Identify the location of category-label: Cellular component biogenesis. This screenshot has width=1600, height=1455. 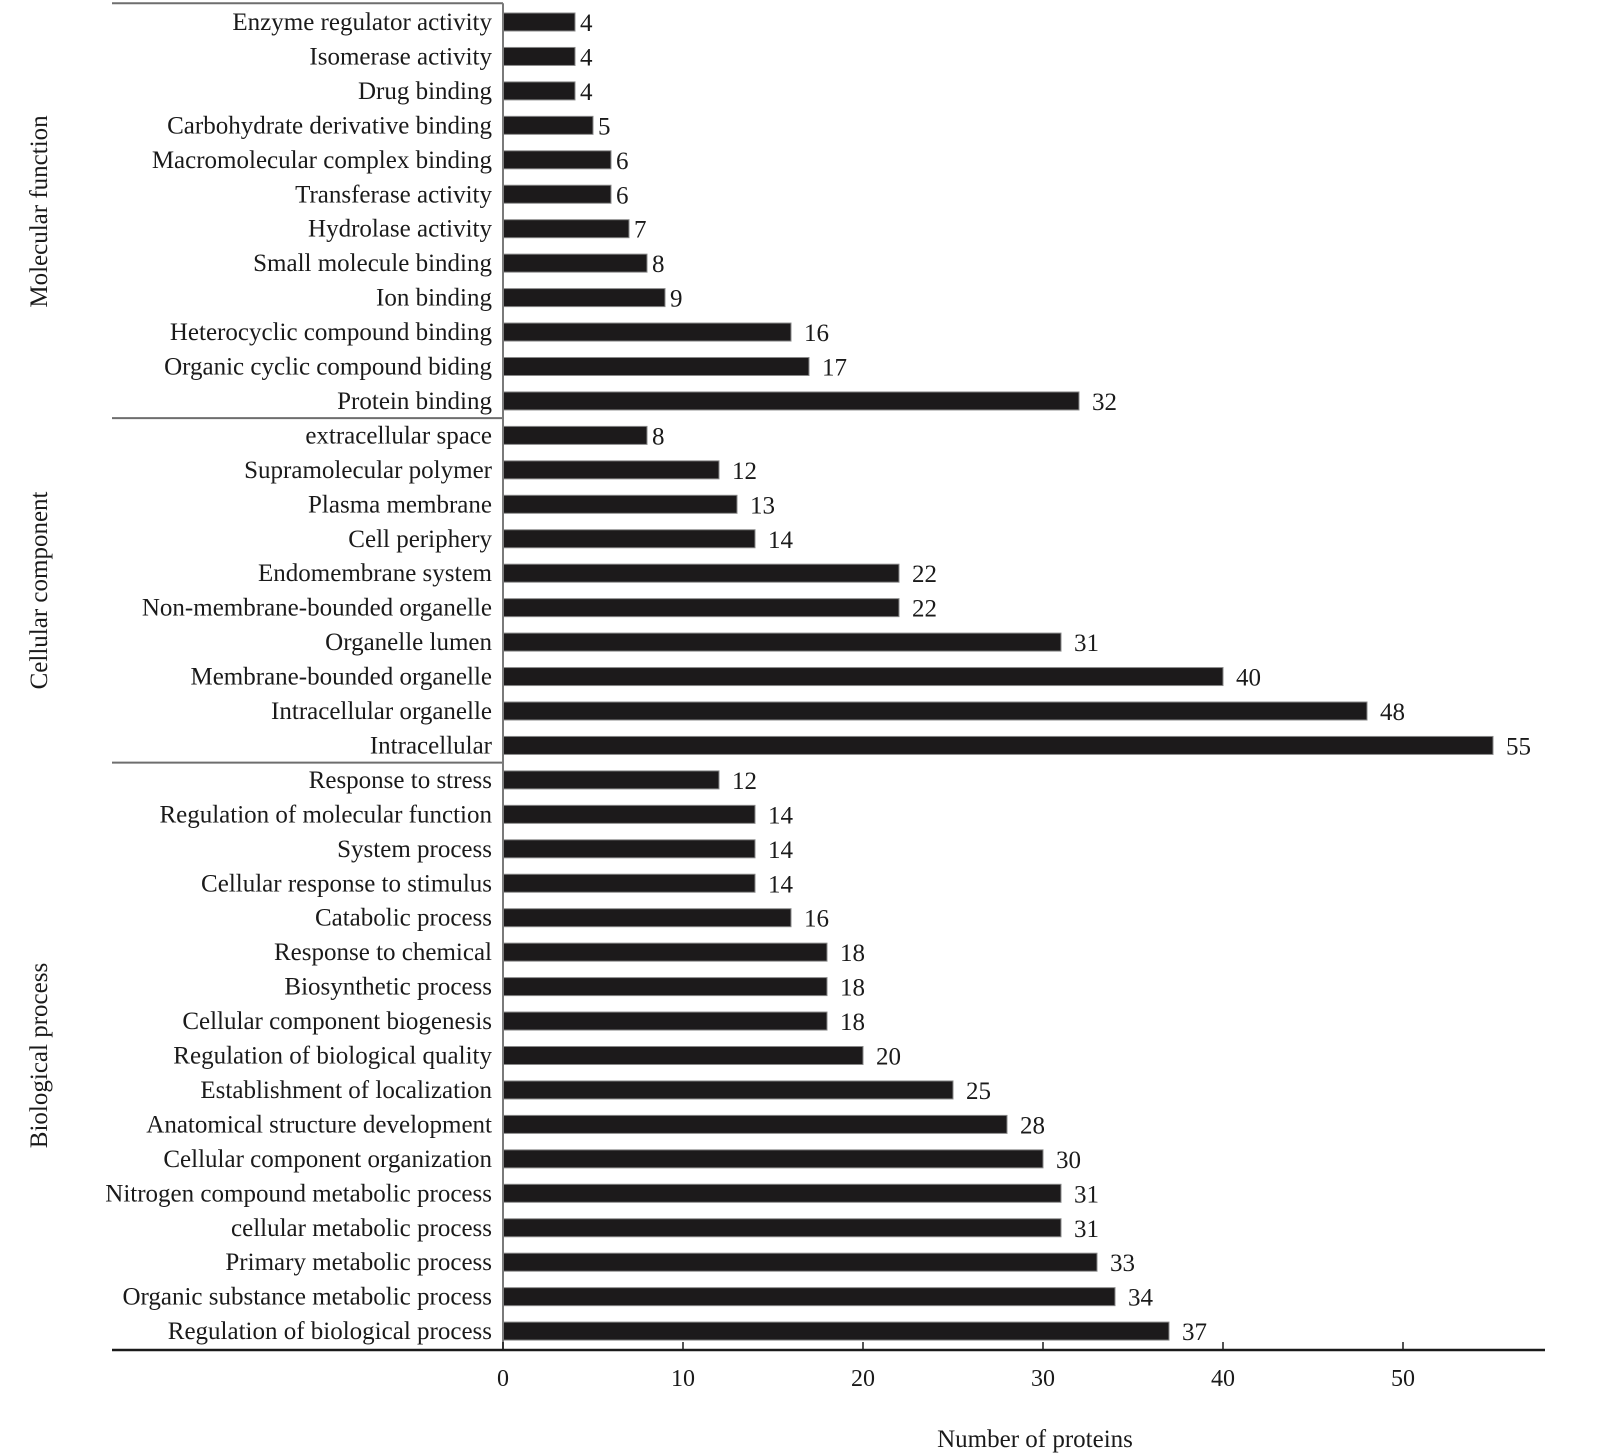
(337, 1021).